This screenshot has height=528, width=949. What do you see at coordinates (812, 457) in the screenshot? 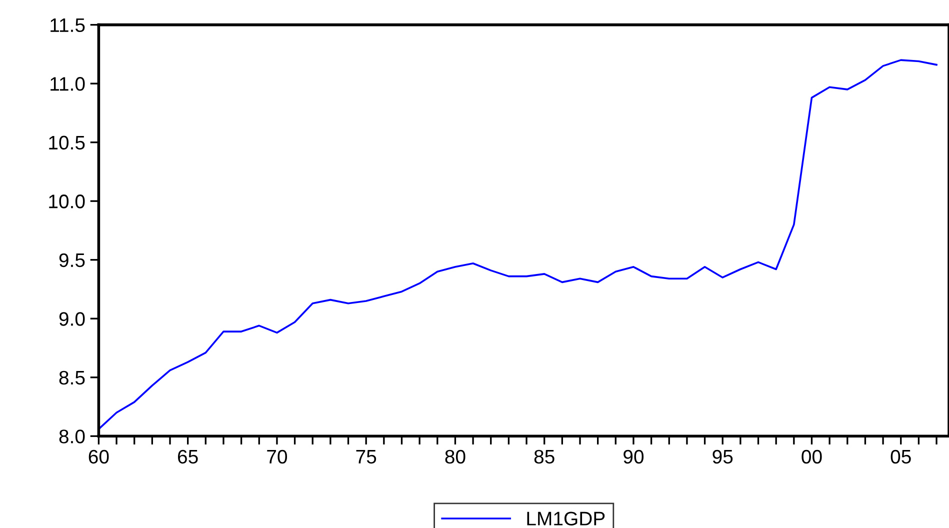
I see `x-tick-label: 00` at bounding box center [812, 457].